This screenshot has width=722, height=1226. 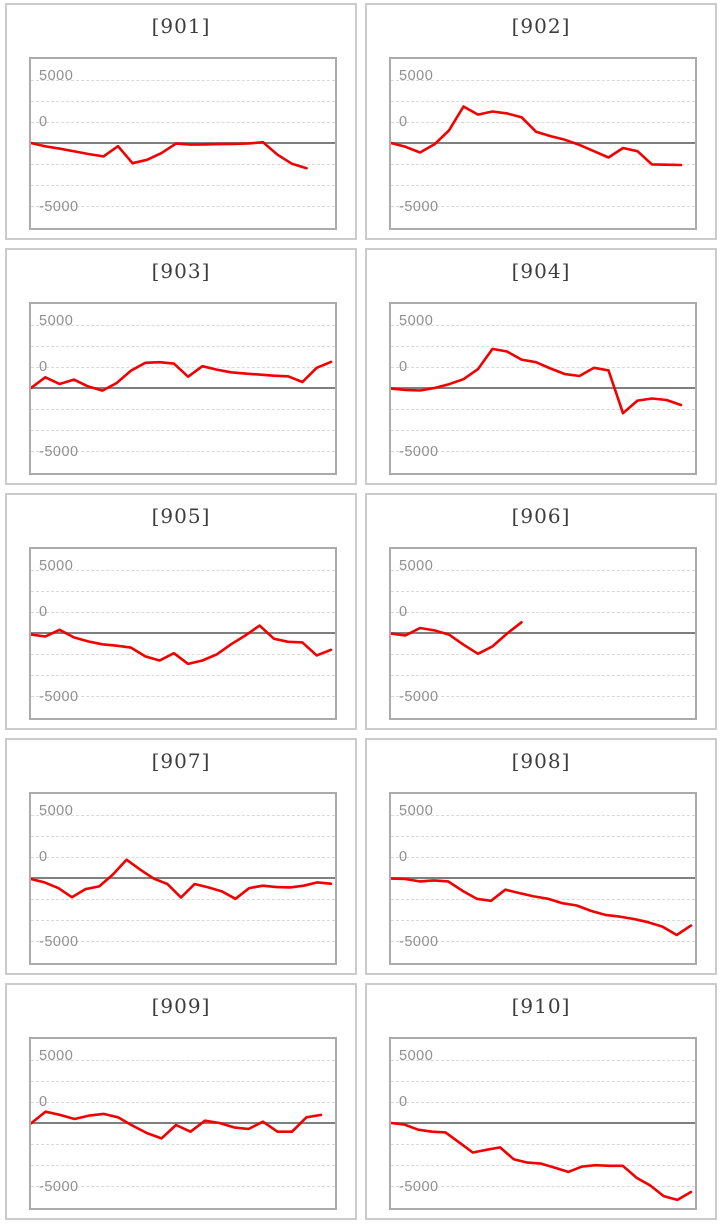 I want to click on chart-card: [907] 5000 0 -5000, so click(x=181, y=856).